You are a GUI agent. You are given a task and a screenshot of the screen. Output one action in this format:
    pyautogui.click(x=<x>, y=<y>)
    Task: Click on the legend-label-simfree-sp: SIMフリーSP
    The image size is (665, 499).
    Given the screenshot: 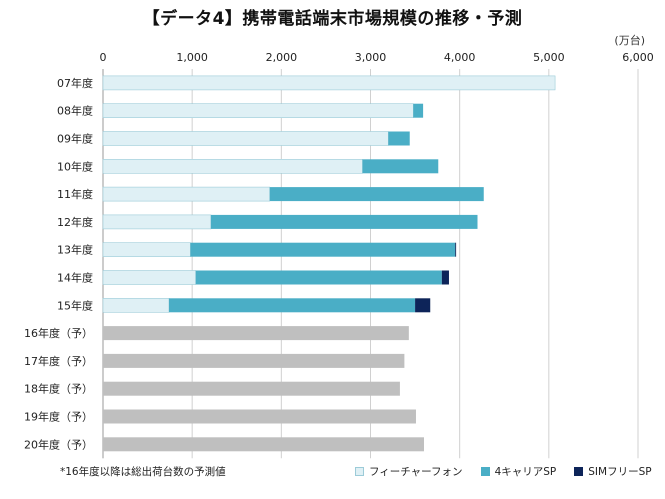 What is the action you would take?
    pyautogui.click(x=620, y=472)
    